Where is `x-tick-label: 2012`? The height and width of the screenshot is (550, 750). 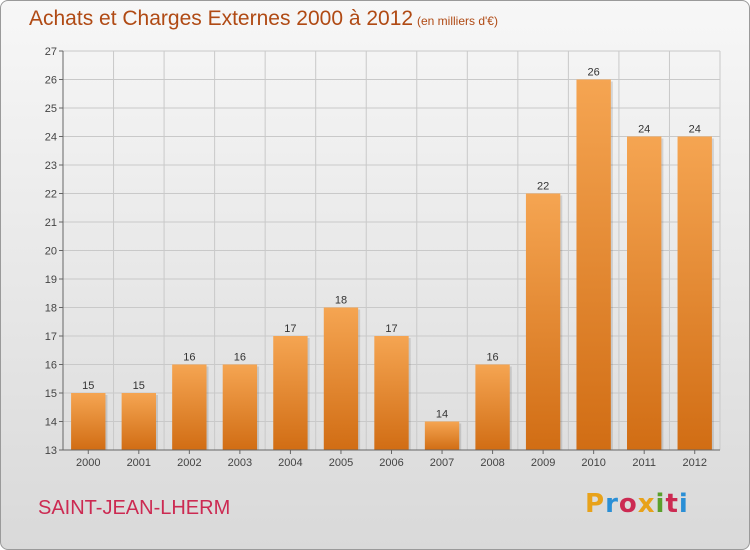 x-tick-label: 2012 is located at coordinates (694, 463).